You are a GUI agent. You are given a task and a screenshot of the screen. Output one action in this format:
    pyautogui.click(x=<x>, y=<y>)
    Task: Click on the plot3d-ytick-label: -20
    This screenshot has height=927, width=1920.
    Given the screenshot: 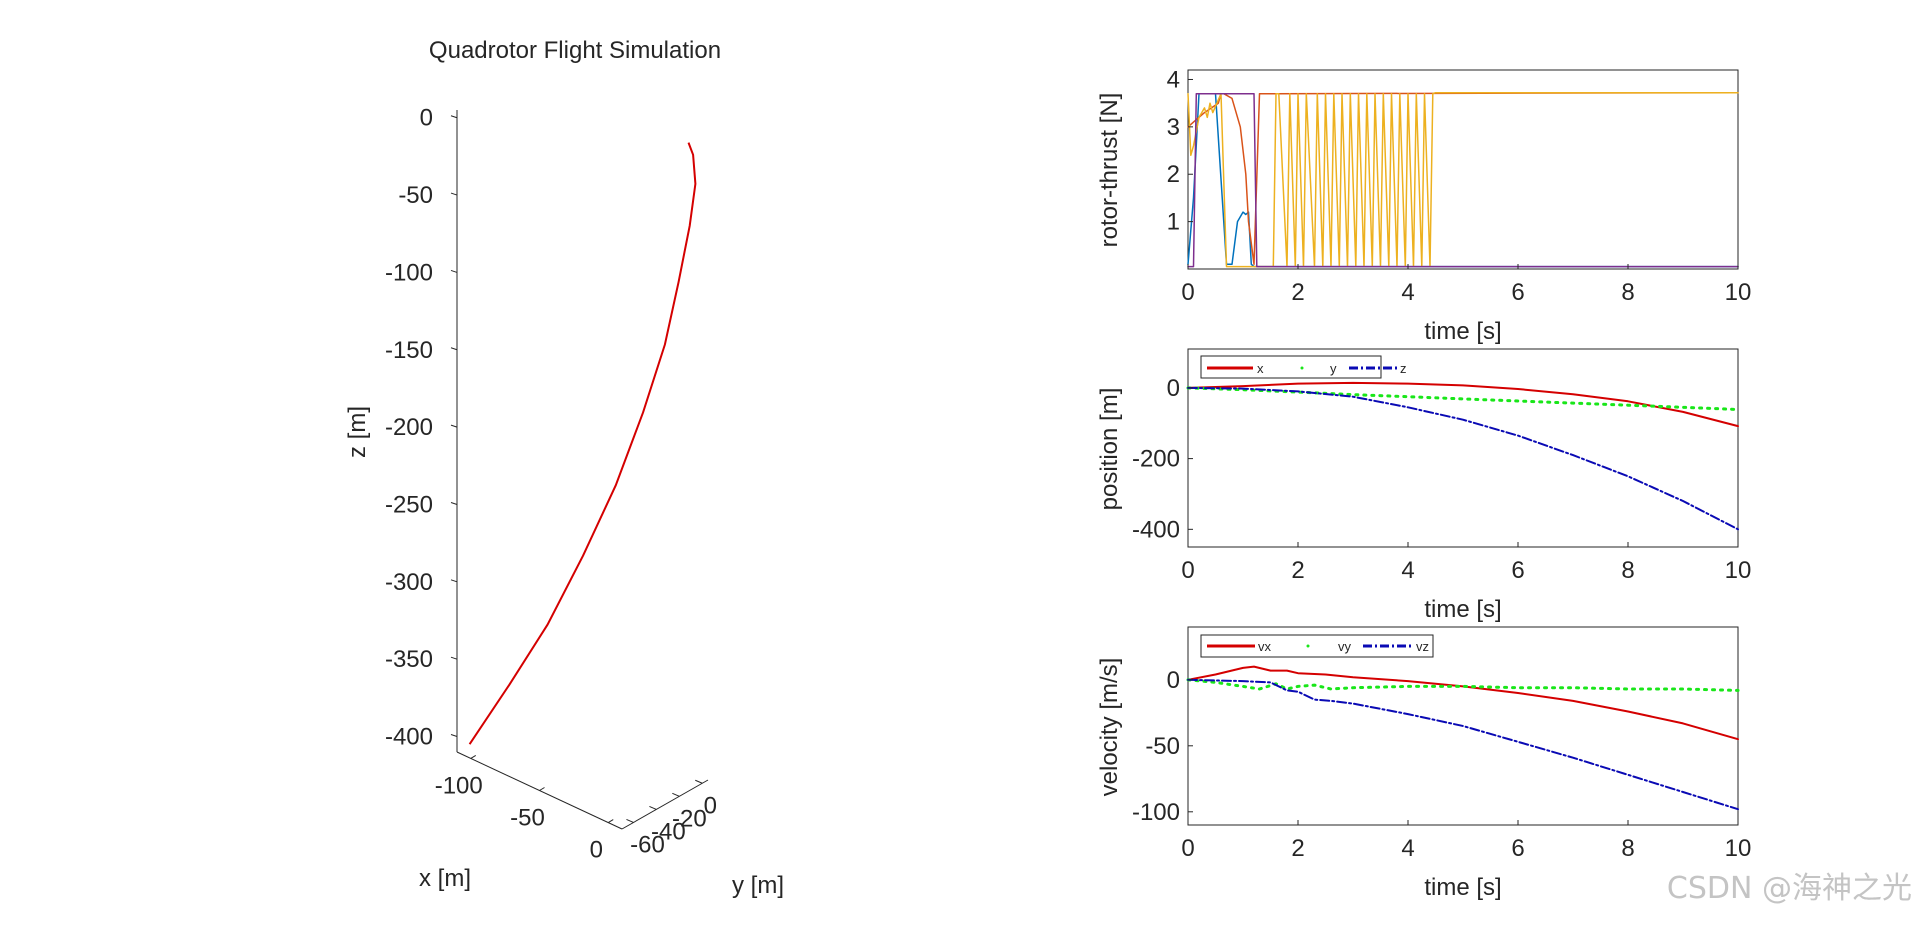 What is the action you would take?
    pyautogui.click(x=689, y=818)
    